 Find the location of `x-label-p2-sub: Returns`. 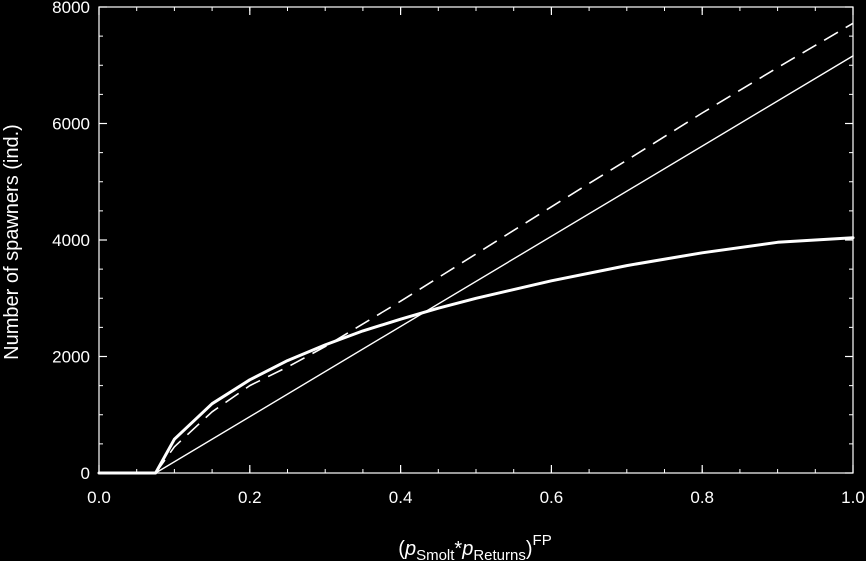

x-label-p2-sub: Returns is located at coordinates (499, 554).